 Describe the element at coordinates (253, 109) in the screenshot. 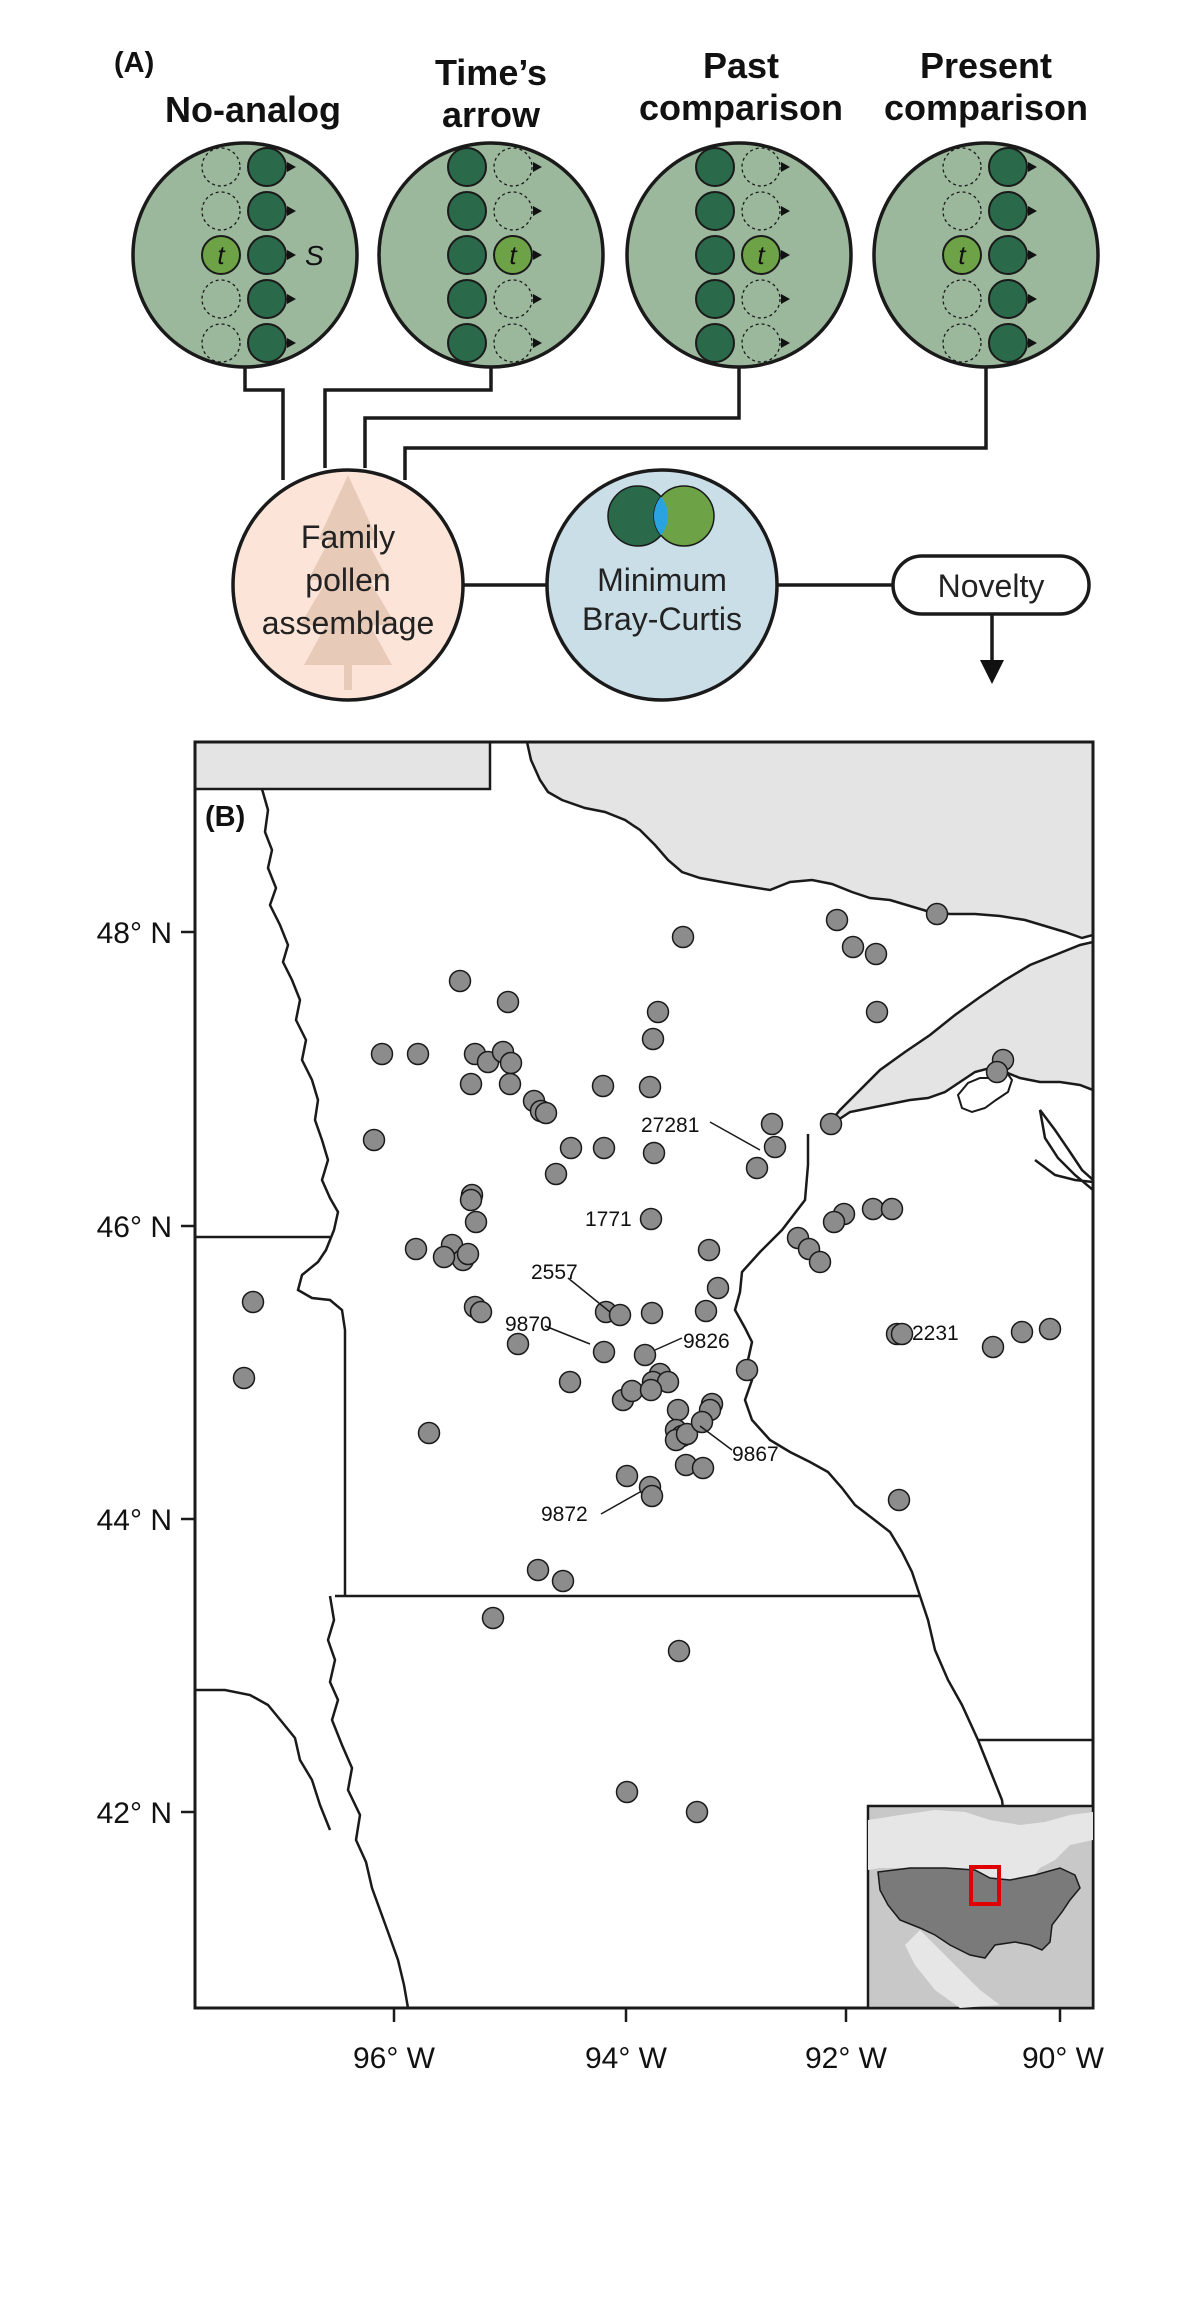

I see `title-no-analog: No-analog` at that location.